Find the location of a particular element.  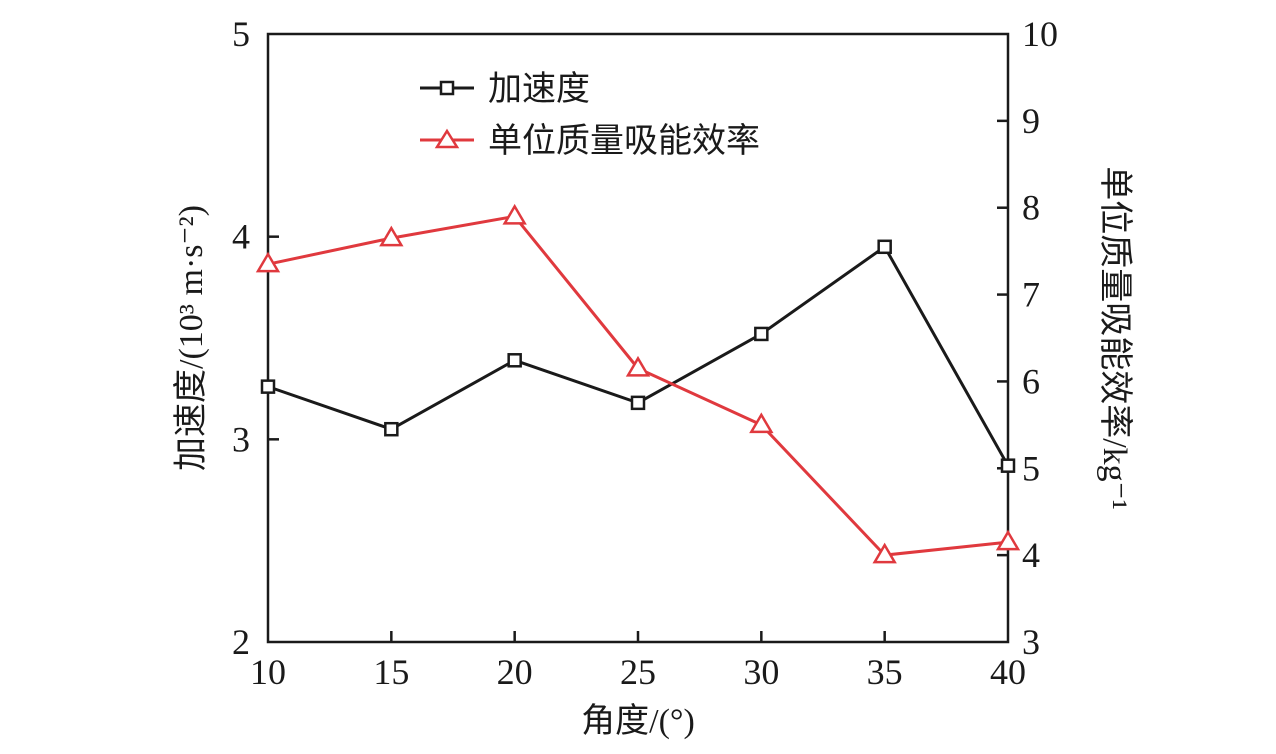

y-right-tick-label: 5 is located at coordinates (1031, 468).